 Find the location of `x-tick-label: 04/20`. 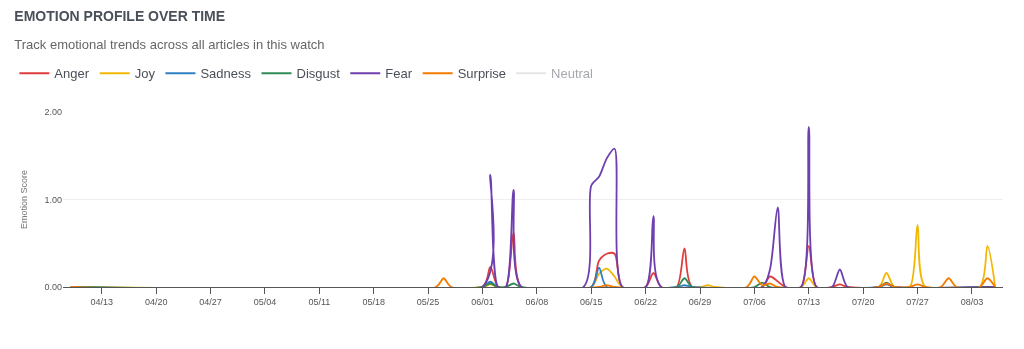

x-tick-label: 04/20 is located at coordinates (156, 301).